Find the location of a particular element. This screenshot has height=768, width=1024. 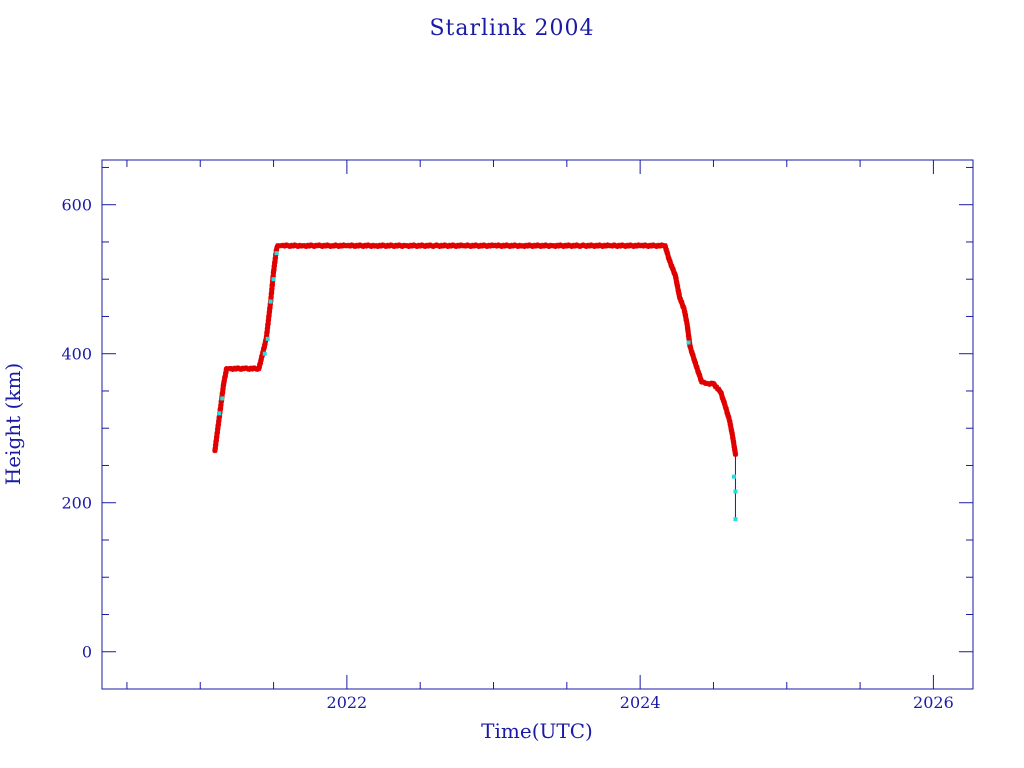

y-tick-label: 0 is located at coordinates (87, 652).